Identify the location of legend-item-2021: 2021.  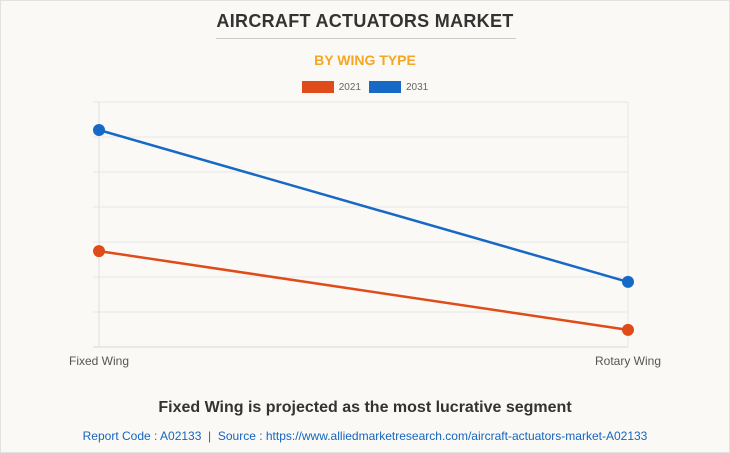
(331, 87).